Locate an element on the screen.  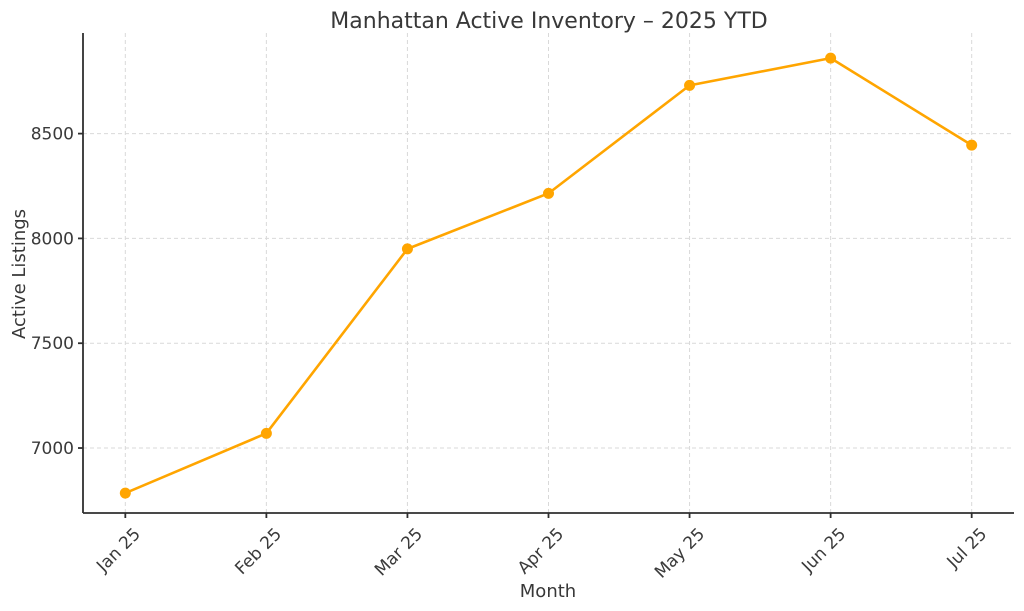
x-tick-label: Apr 25 is located at coordinates (541, 551).